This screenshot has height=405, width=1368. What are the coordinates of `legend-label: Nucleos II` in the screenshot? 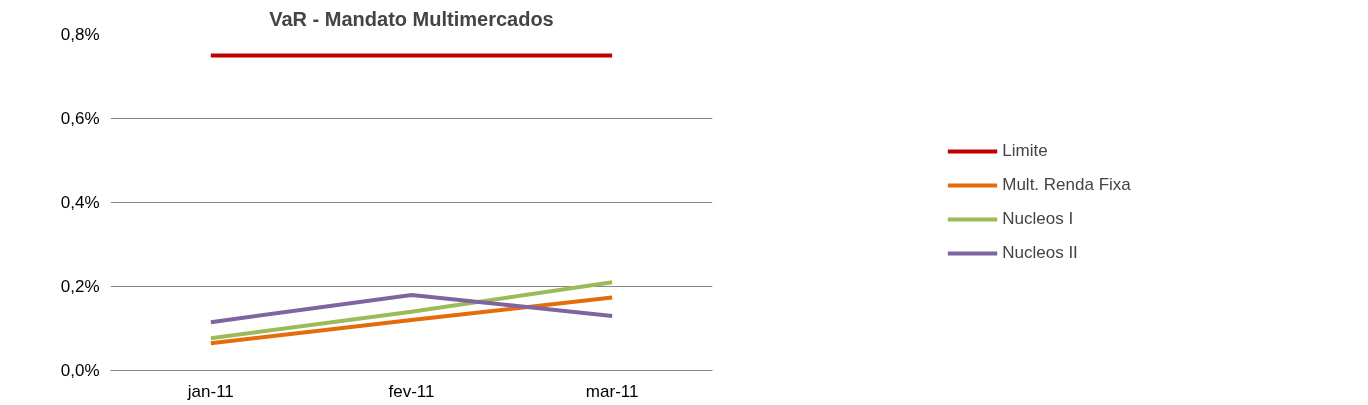 It's located at (1040, 253).